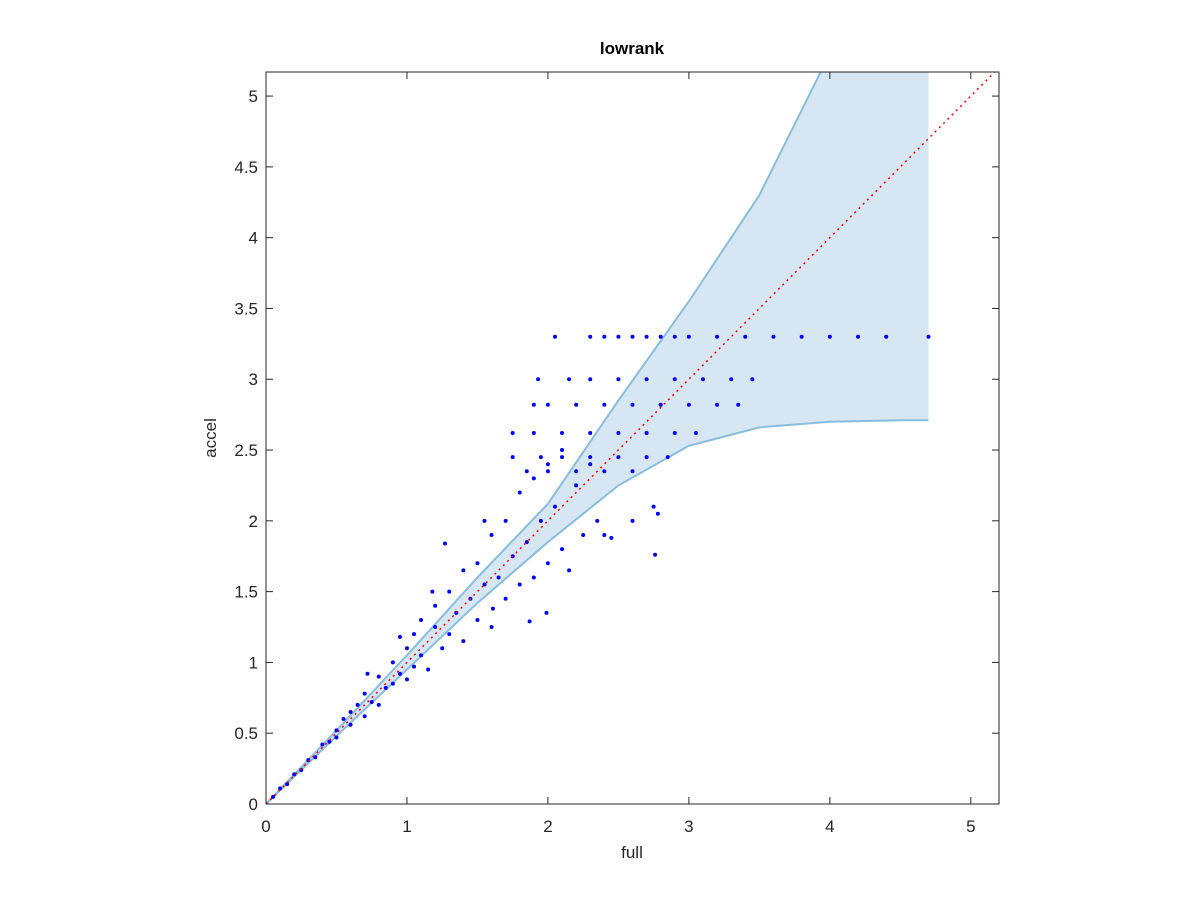 The height and width of the screenshot is (900, 1200). What do you see at coordinates (253, 662) in the screenshot?
I see `y-tick-label: 1` at bounding box center [253, 662].